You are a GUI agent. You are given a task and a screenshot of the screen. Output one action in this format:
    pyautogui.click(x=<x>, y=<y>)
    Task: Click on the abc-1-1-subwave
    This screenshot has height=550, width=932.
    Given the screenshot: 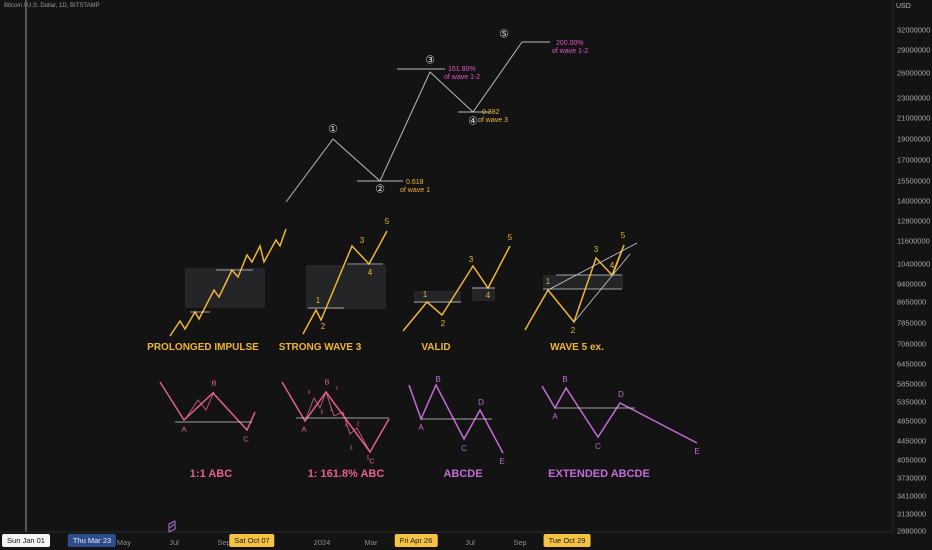 What is the action you would take?
    pyautogui.click(x=200, y=405)
    